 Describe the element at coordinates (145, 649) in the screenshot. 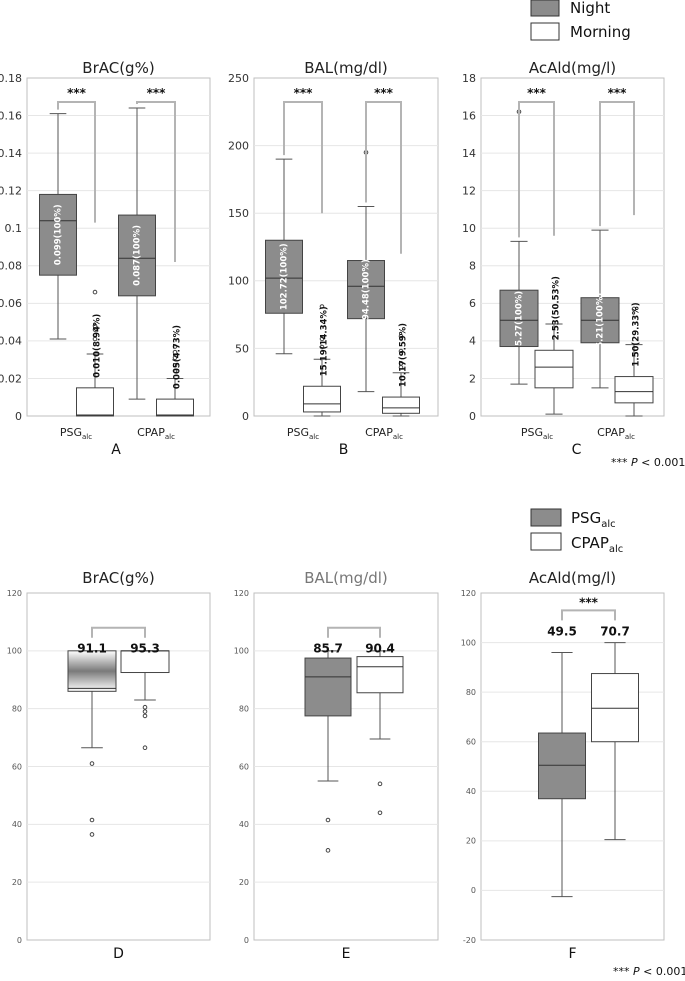

I see `box-value-label: 95.3` at that location.